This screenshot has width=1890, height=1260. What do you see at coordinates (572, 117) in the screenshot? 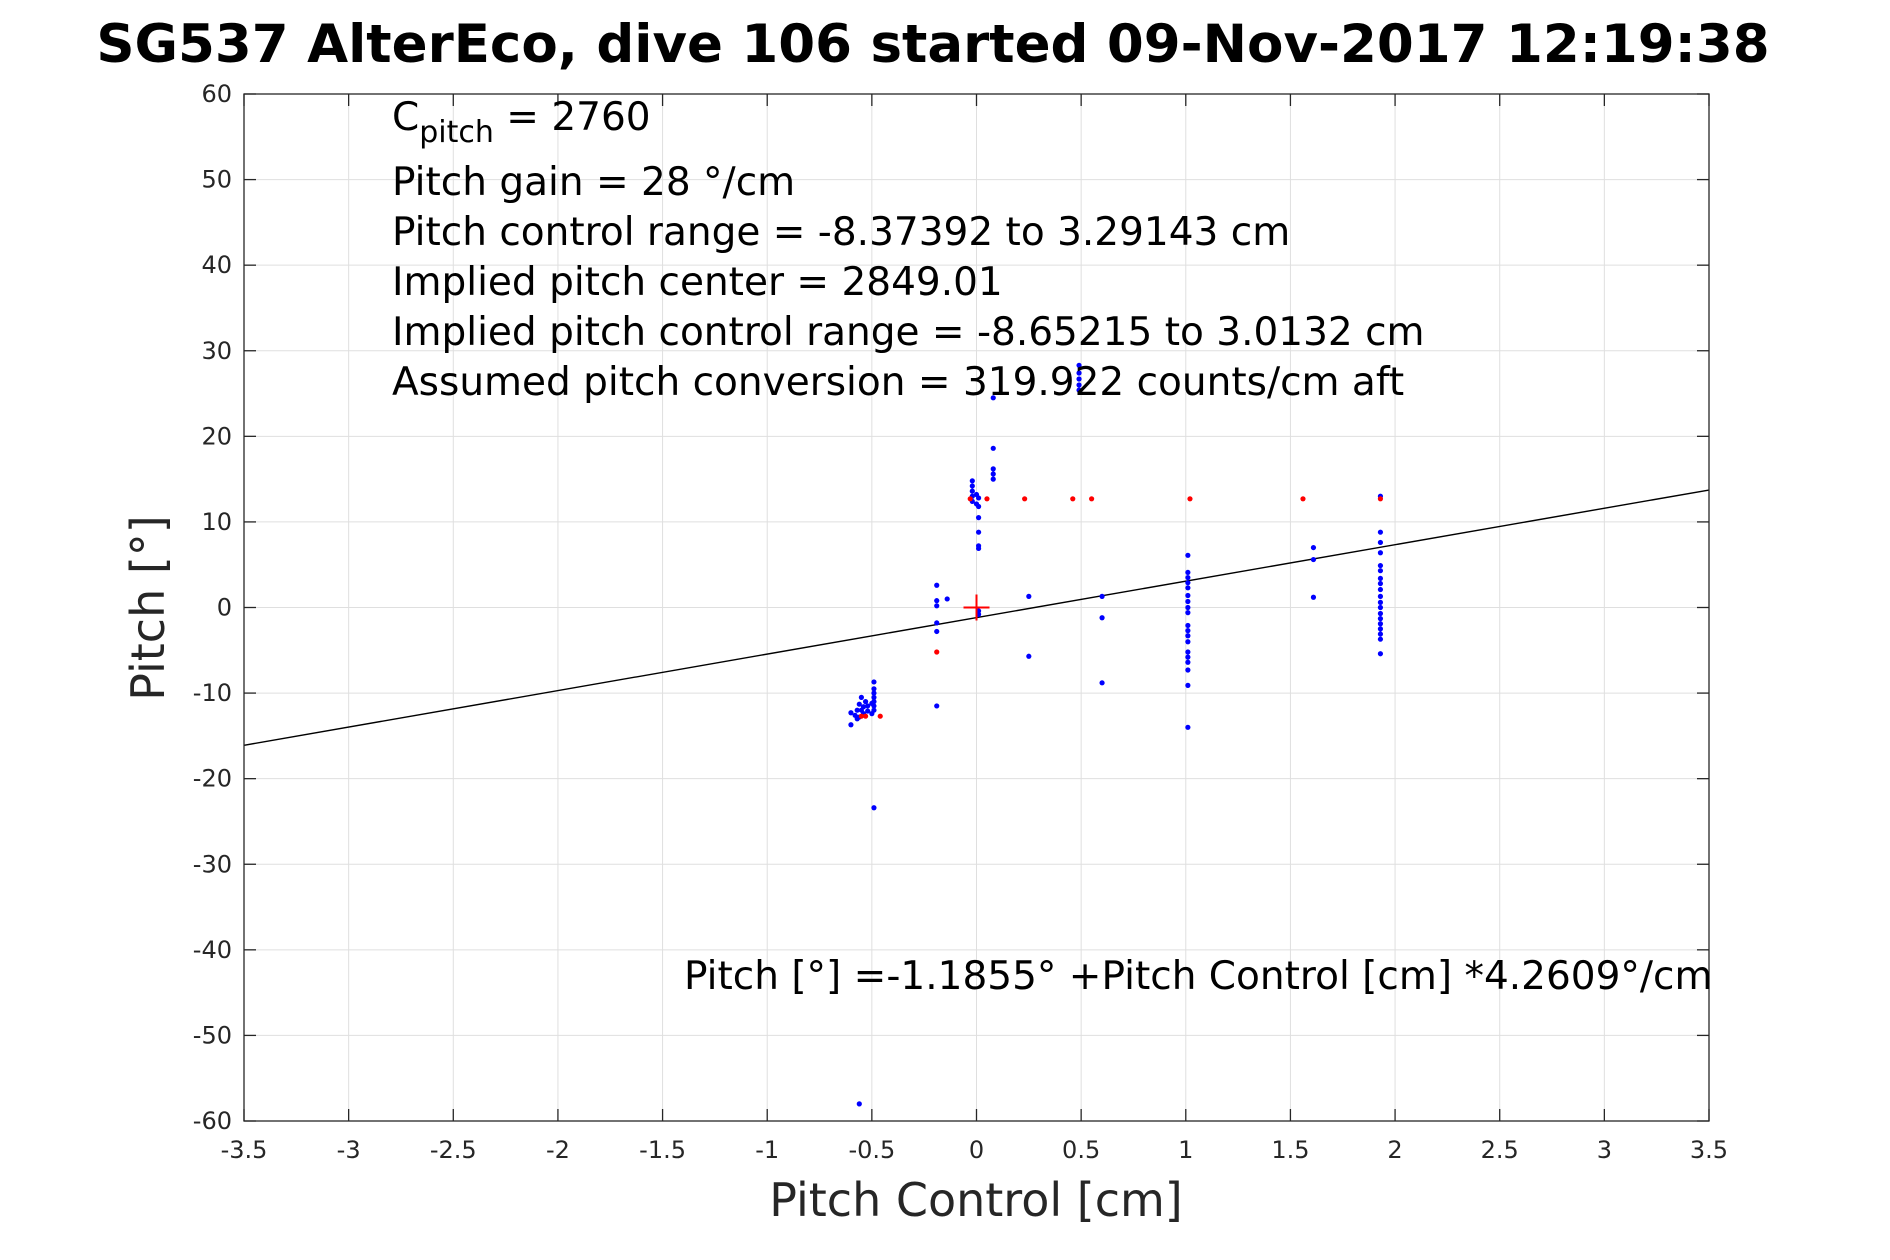
I see `cpitch-value: = 2760` at bounding box center [572, 117].